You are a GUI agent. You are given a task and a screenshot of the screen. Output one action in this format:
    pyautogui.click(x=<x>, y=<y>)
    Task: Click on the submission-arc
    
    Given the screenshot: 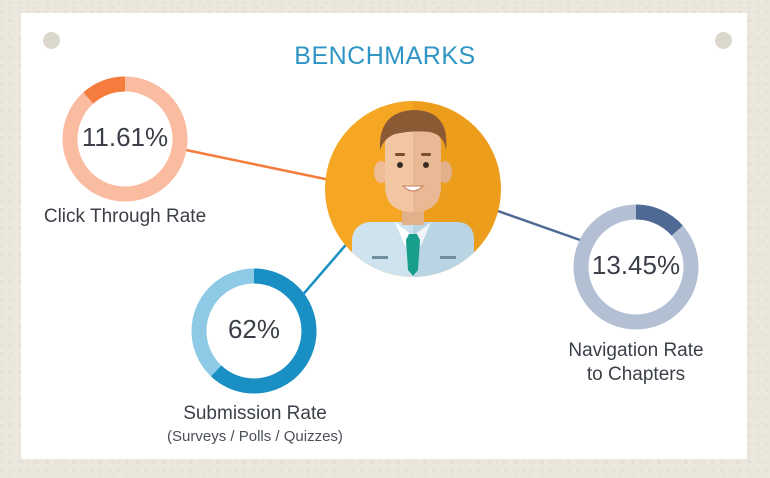 What is the action you would take?
    pyautogui.click(x=254, y=331)
    